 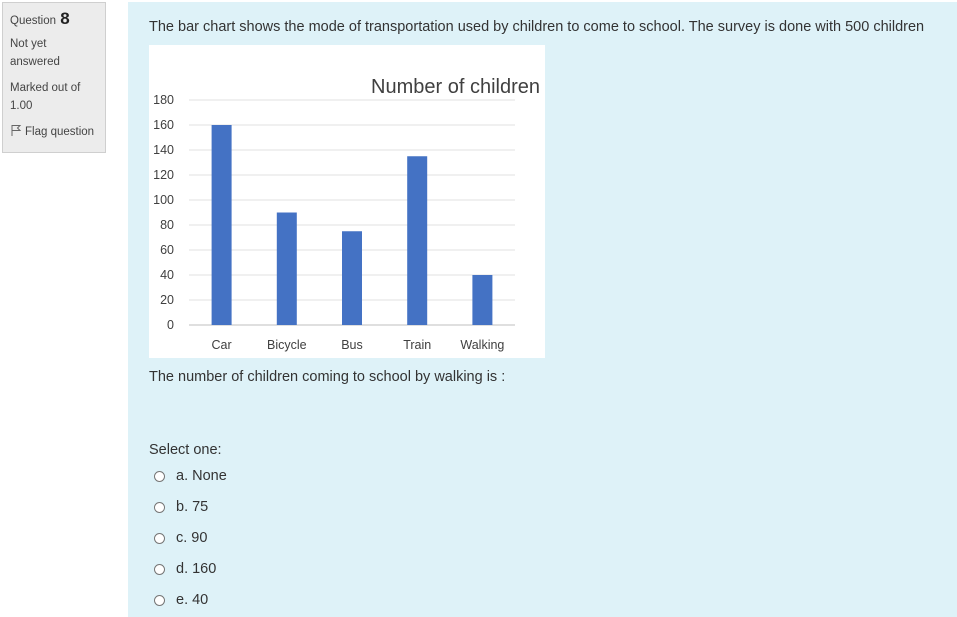 I want to click on y-tick-label: 40, so click(x=167, y=275).